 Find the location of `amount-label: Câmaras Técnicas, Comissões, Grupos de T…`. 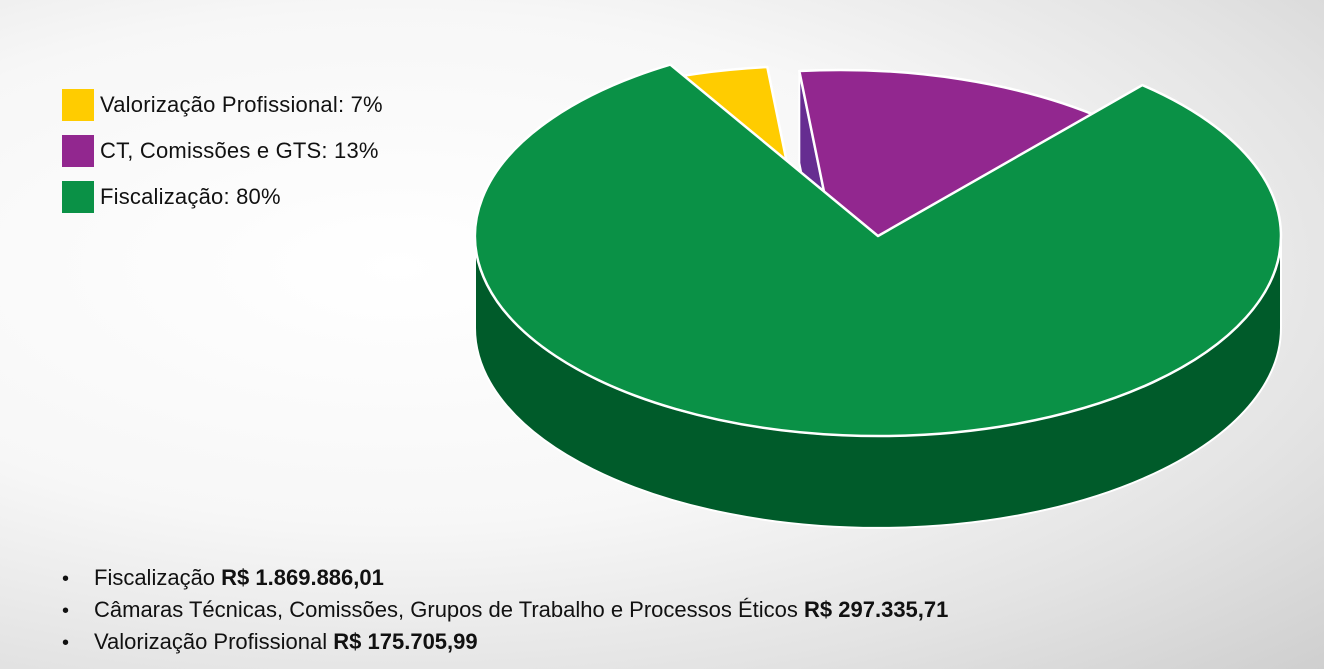

amount-label: Câmaras Técnicas, Comissões, Grupos de T… is located at coordinates (446, 609).